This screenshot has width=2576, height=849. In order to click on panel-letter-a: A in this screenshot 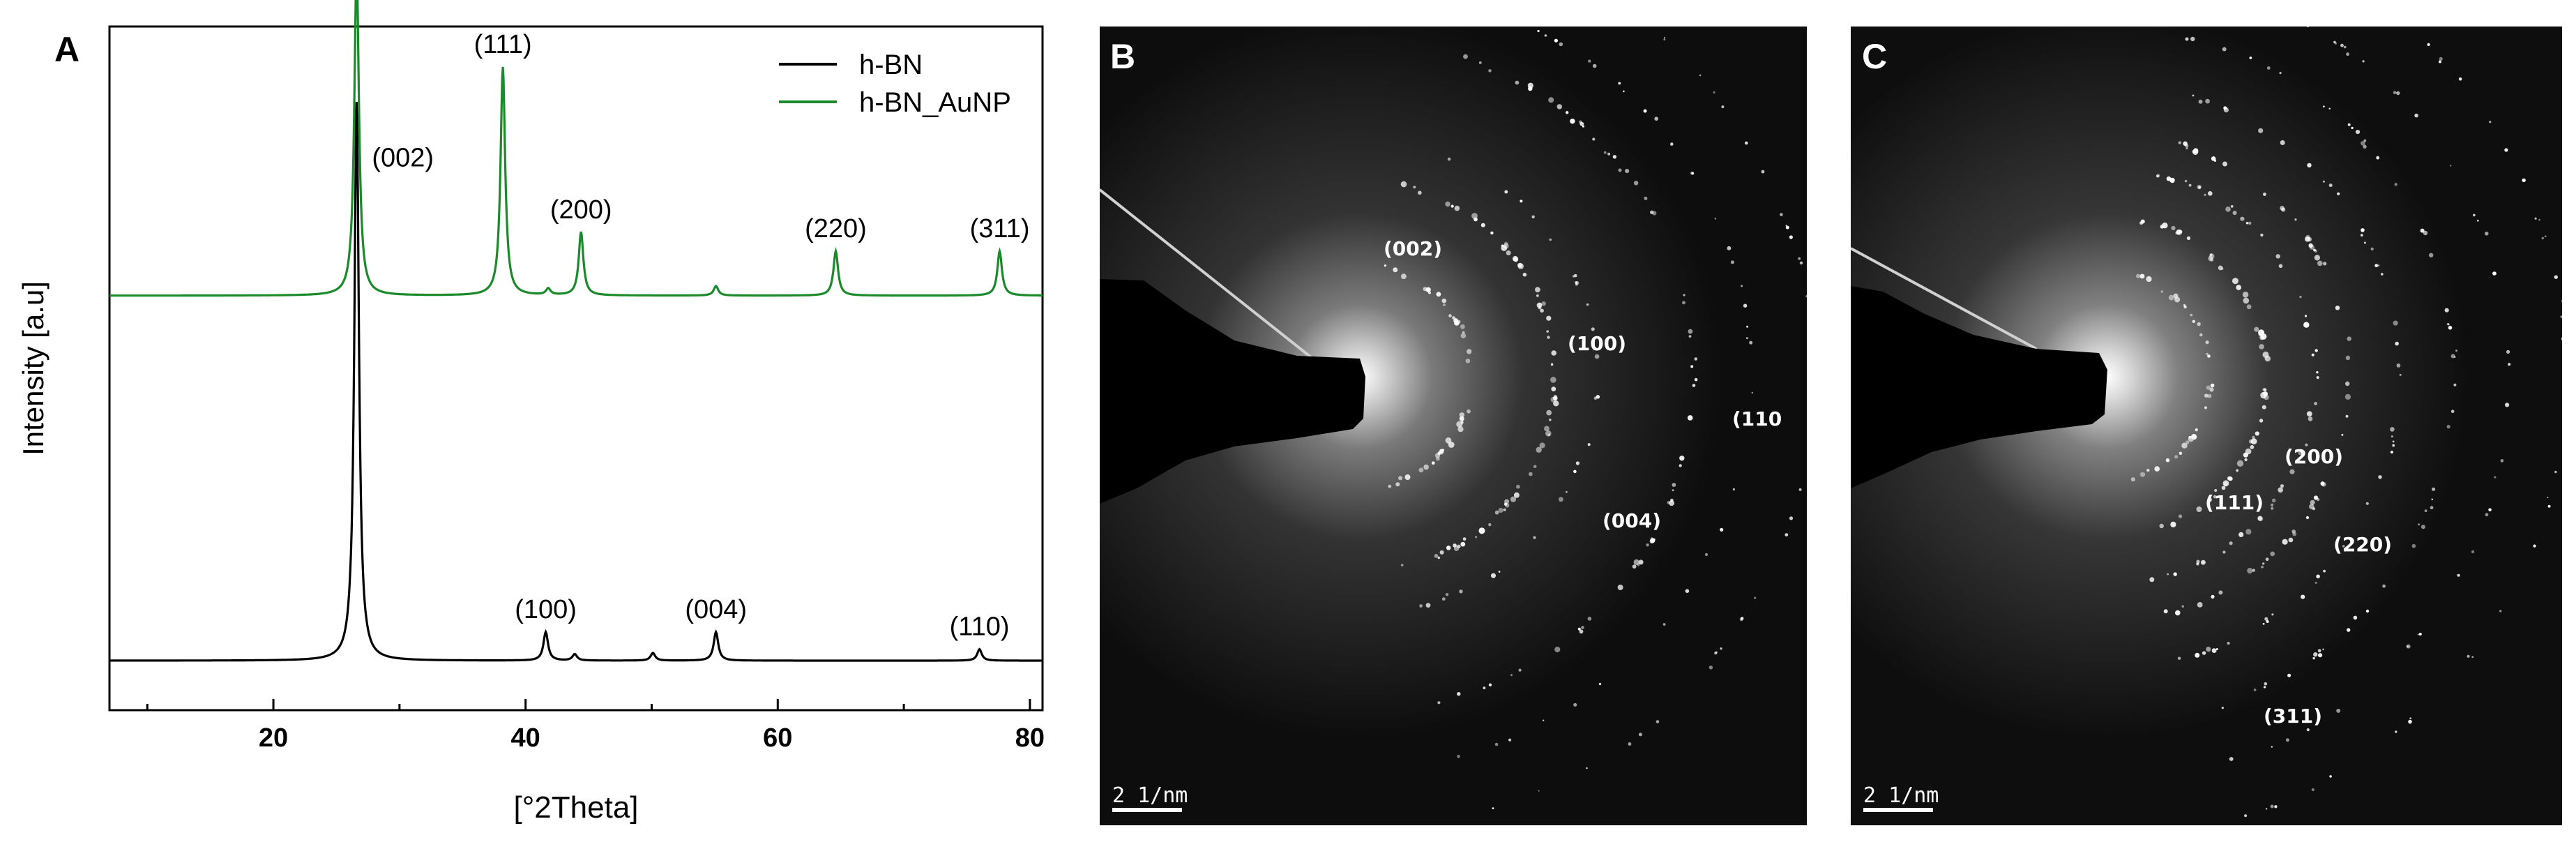, I will do `click(66, 49)`.